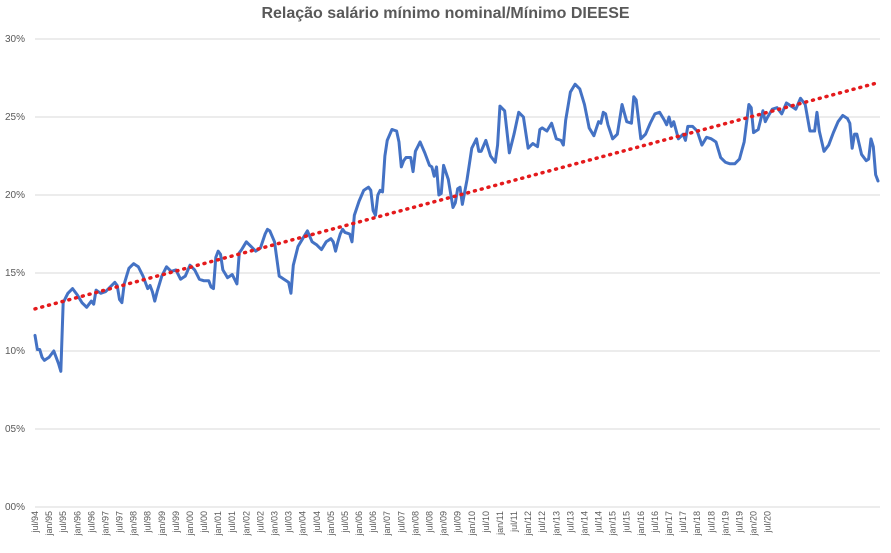 This screenshot has height=553, width=891. I want to click on y-tick-label: 00%, so click(15, 507).